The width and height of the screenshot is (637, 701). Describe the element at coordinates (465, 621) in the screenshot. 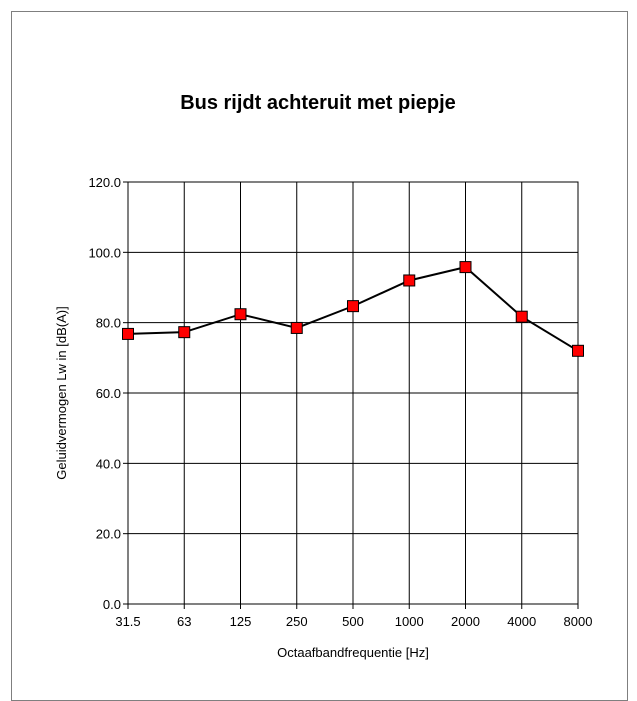

I see `x-tick-label: 2000` at that location.